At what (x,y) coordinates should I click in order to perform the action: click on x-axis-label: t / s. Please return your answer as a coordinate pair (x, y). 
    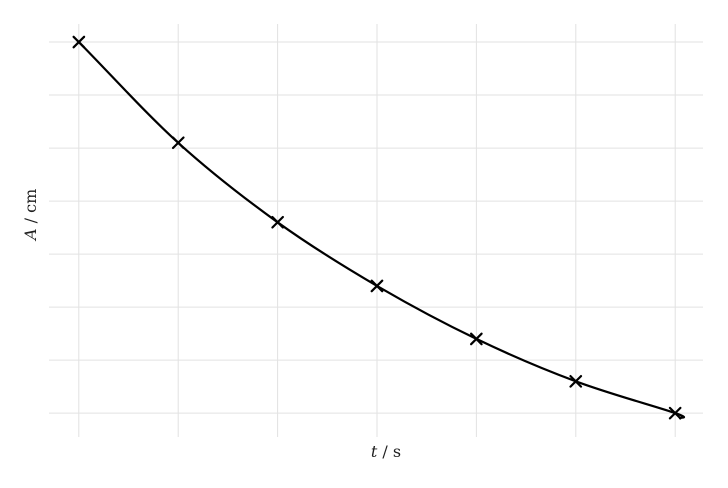
    Looking at the image, I should click on (386, 452).